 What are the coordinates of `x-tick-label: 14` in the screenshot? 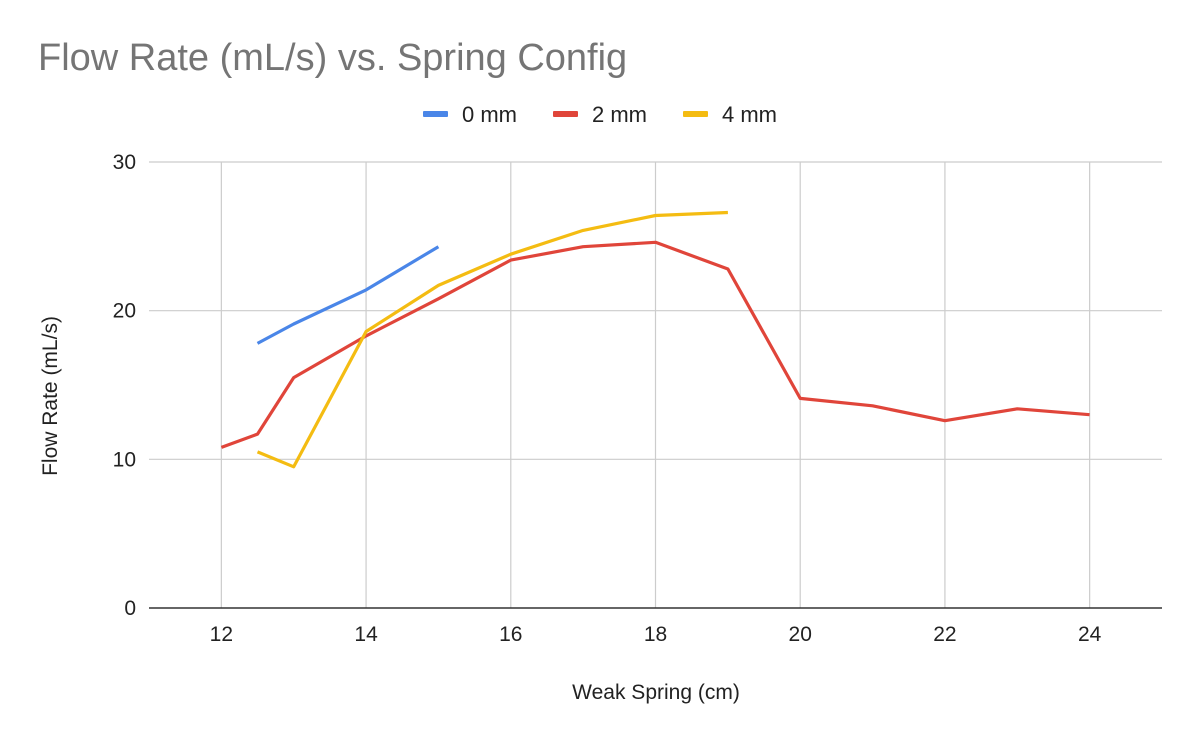 It's located at (366, 634).